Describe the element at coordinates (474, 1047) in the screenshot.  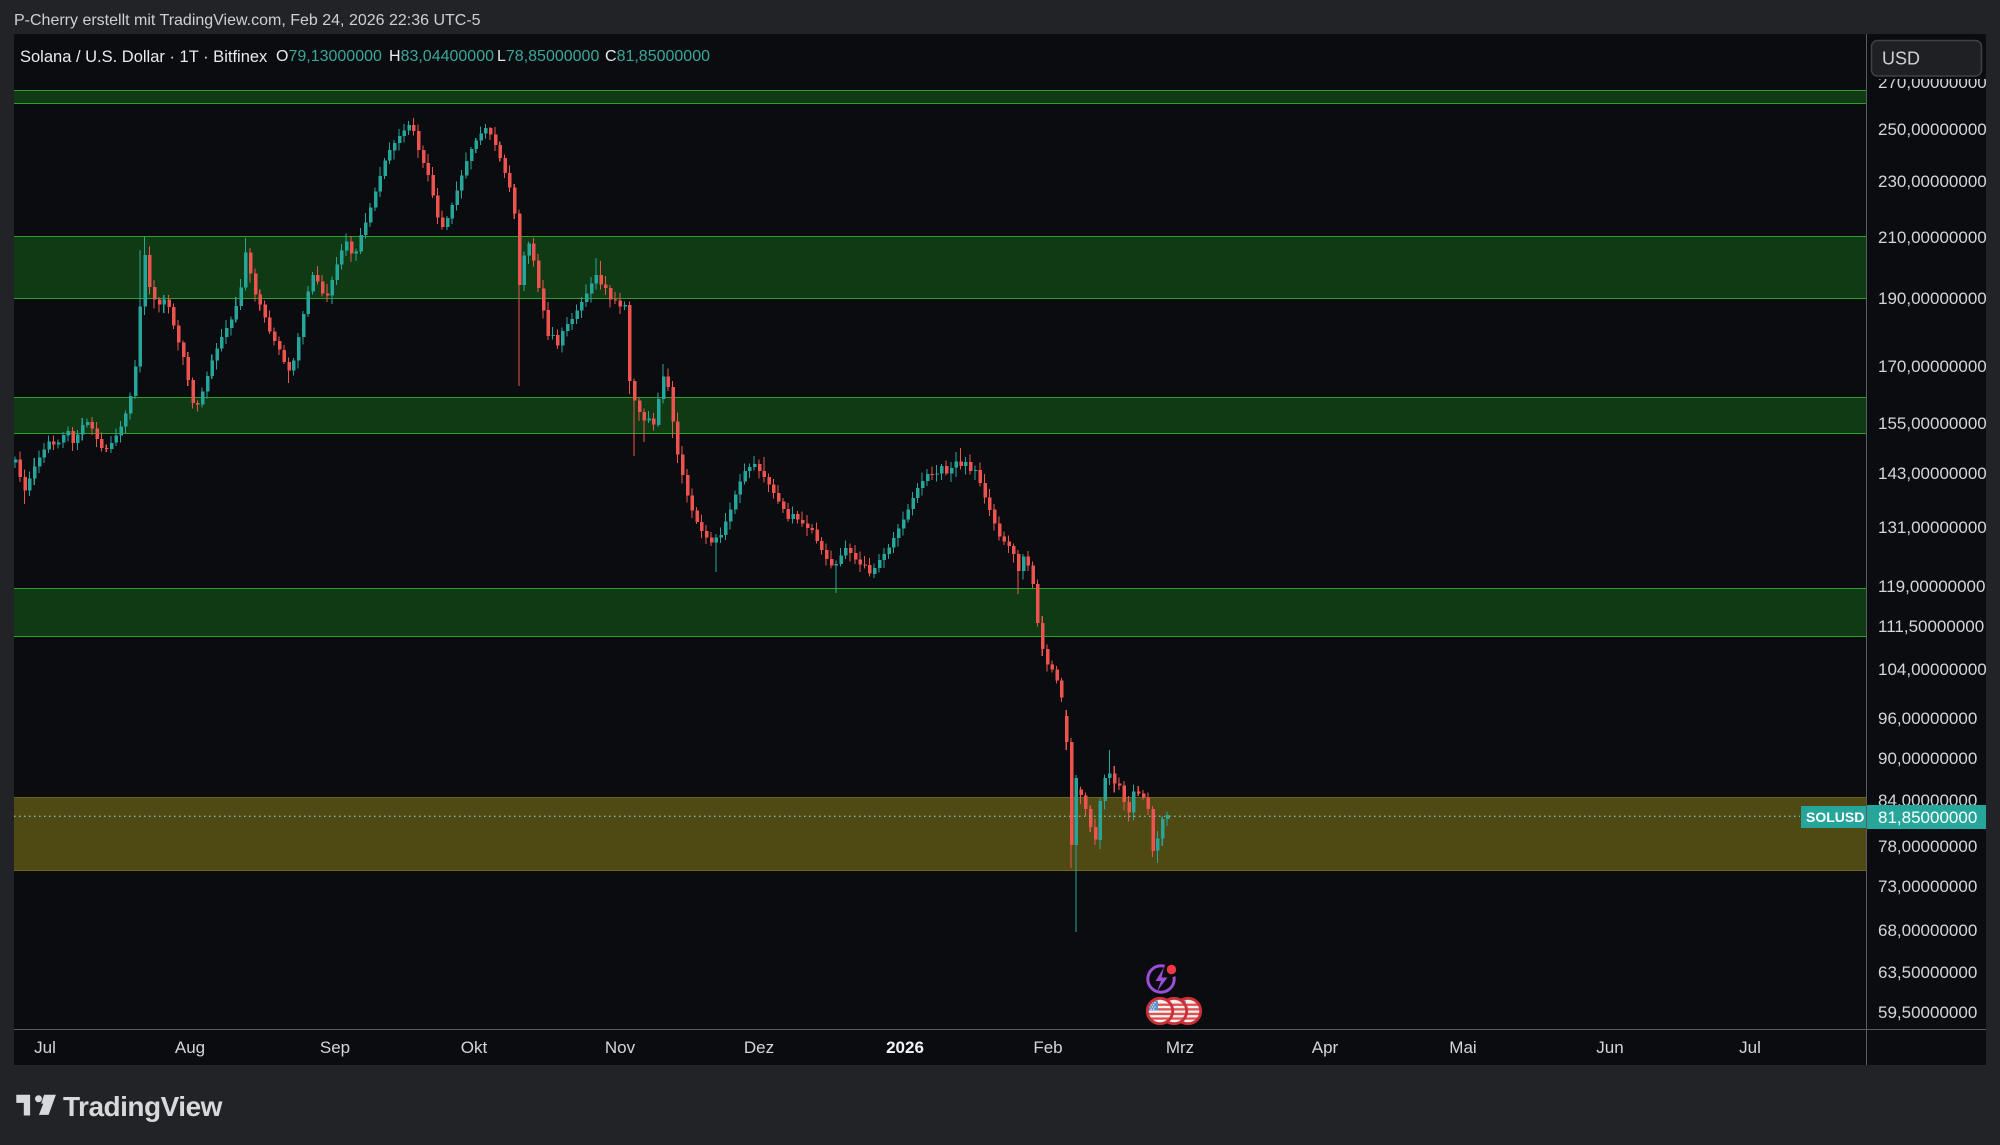
I see `svg-text: Okt` at that location.